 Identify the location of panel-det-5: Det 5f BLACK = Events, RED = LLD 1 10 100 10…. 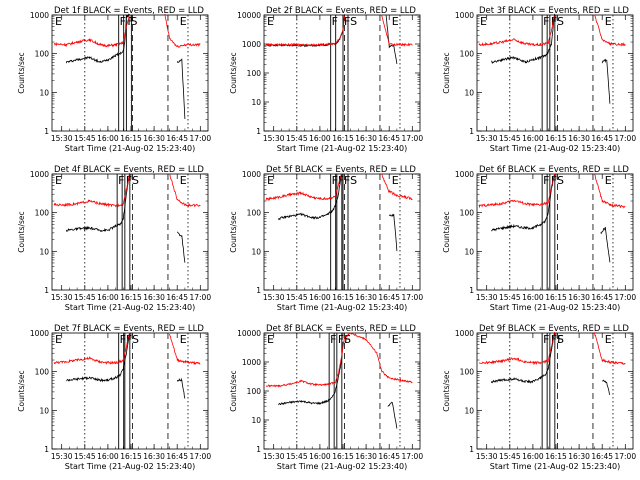
(326, 238).